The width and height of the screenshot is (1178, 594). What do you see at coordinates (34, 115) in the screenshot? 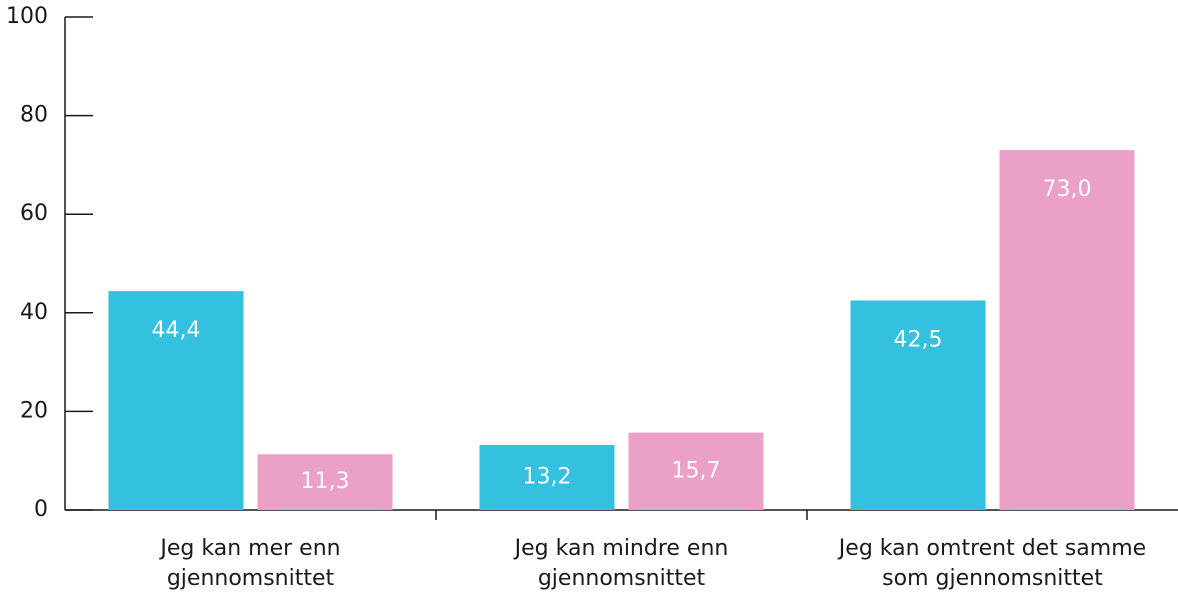
I see `y-tick-label: 80` at bounding box center [34, 115].